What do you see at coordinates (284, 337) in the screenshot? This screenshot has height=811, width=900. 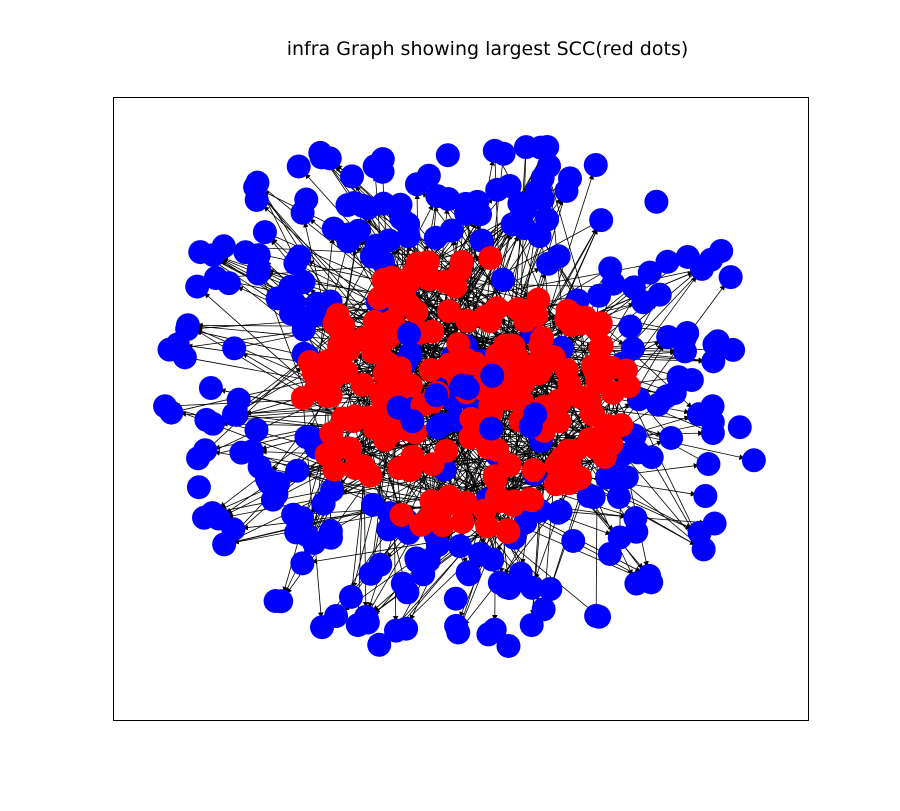 I see `edge` at bounding box center [284, 337].